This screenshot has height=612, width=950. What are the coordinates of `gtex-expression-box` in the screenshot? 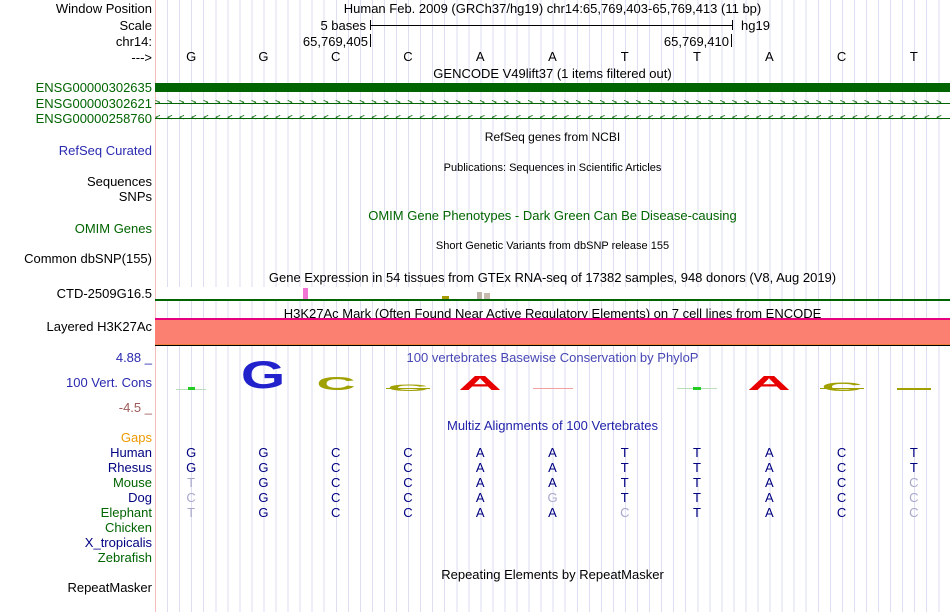 It's located at (452, 293).